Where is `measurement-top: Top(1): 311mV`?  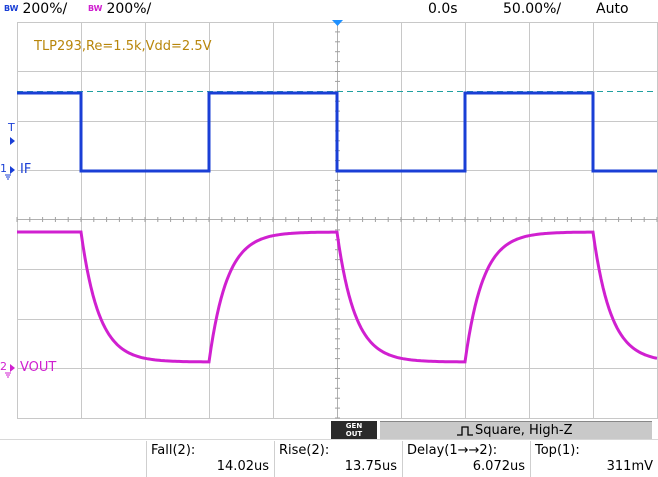
measurement-top: Top(1): 311mV is located at coordinates (594, 459).